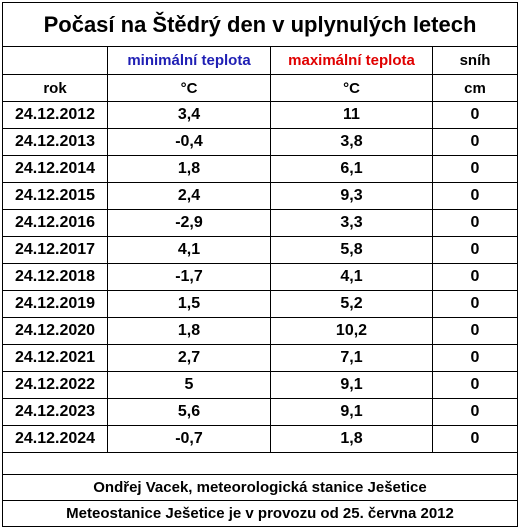  What do you see at coordinates (475, 61) in the screenshot?
I see `header-snow: sníh` at bounding box center [475, 61].